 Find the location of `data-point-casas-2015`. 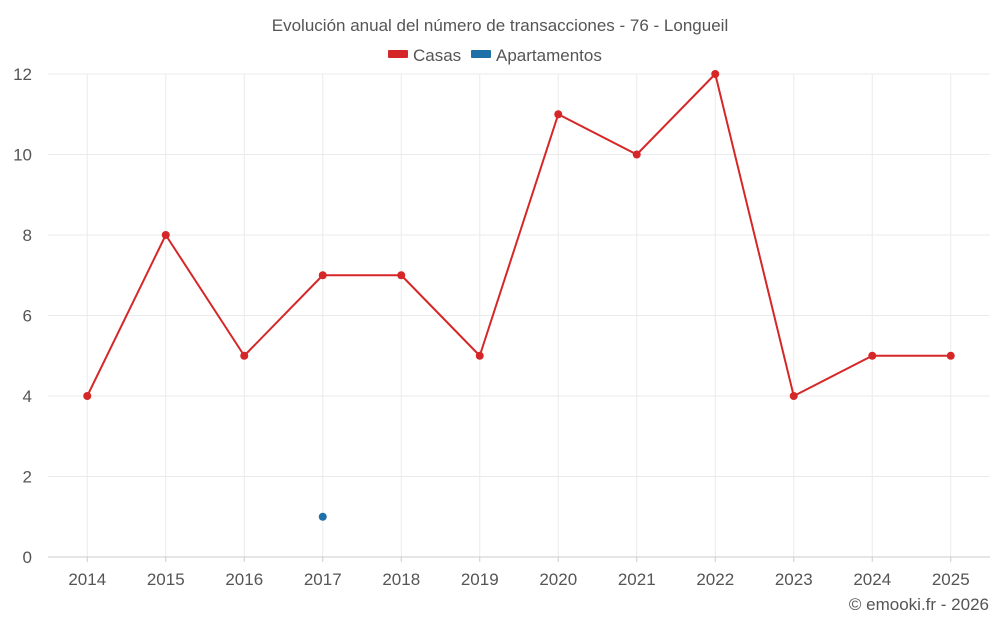

data-point-casas-2015 is located at coordinates (165, 235).